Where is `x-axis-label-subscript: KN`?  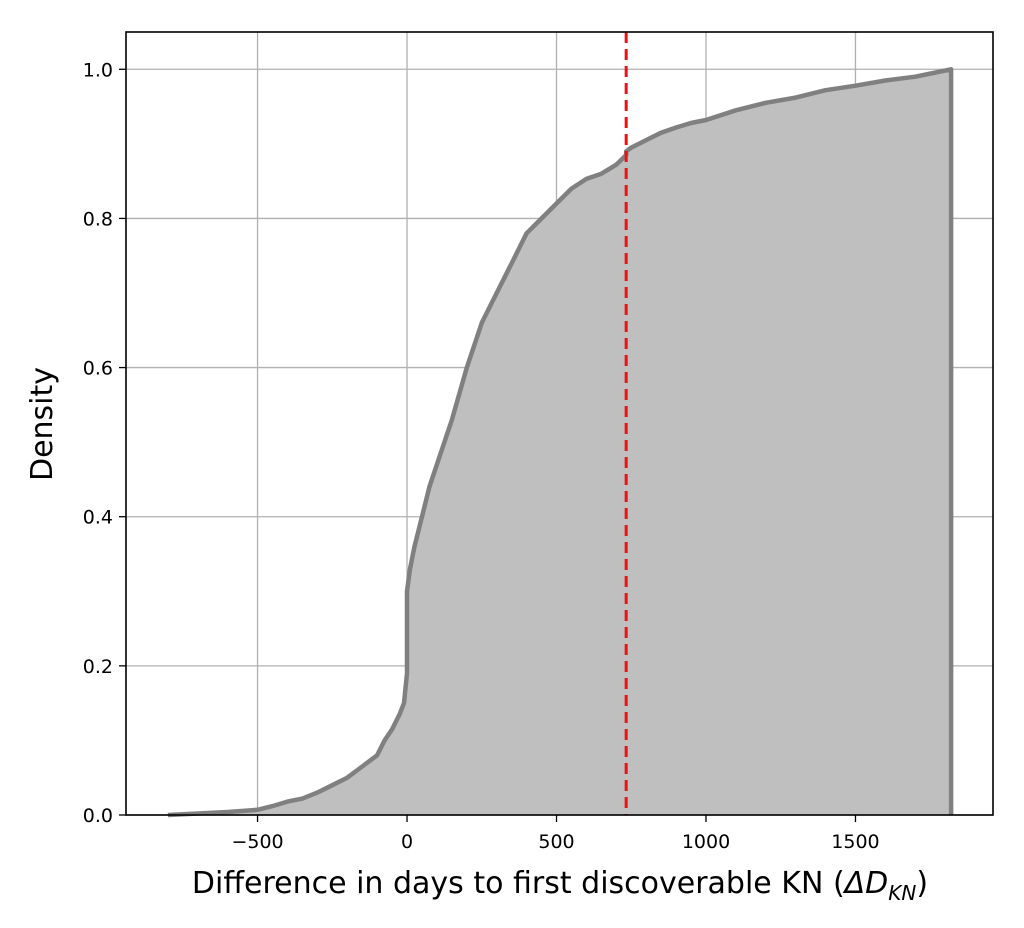 x-axis-label-subscript: KN is located at coordinates (902, 893).